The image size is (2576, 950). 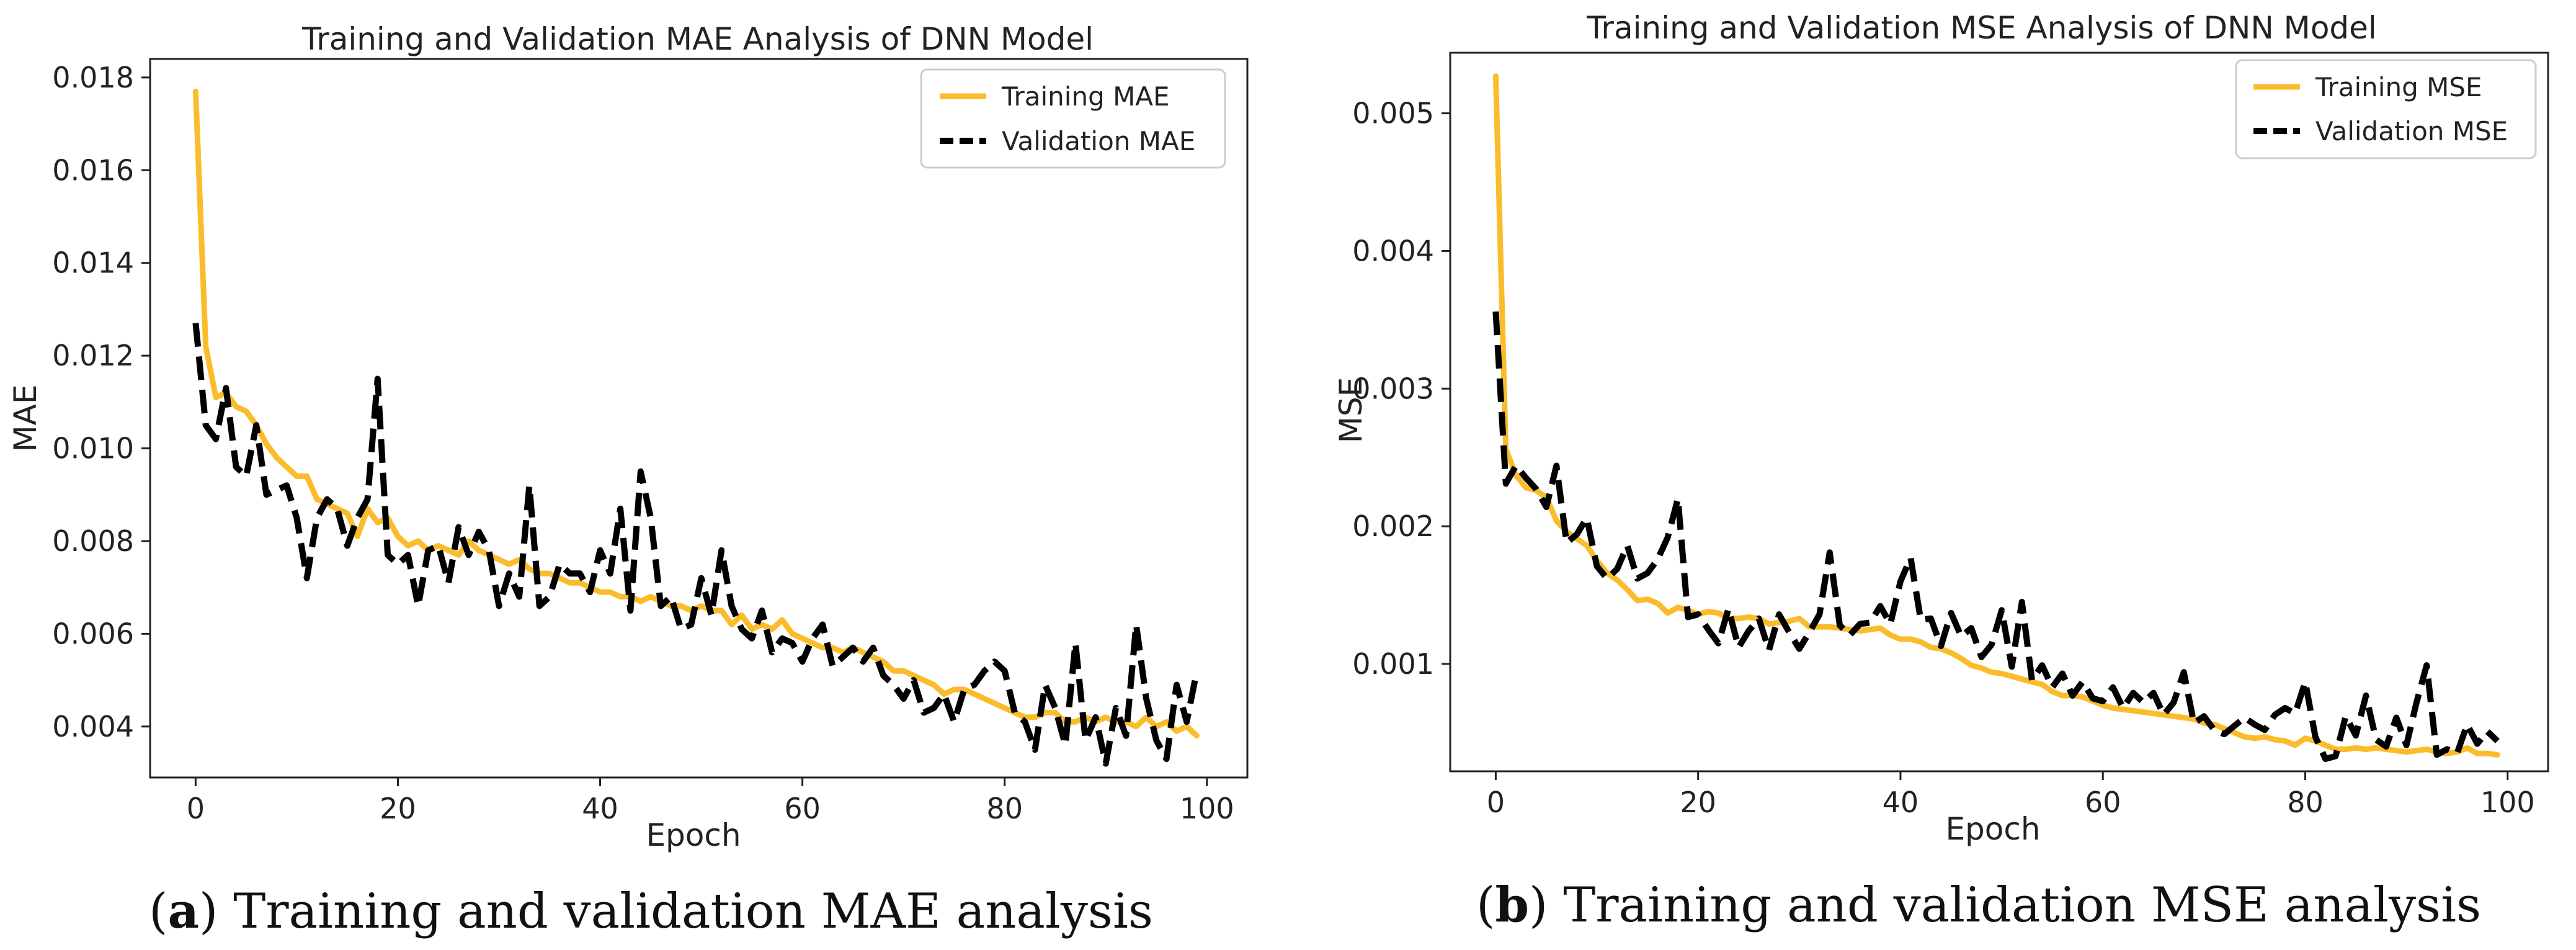 What do you see at coordinates (1393, 664) in the screenshot?
I see `mse-y-tick-label: 0.001` at bounding box center [1393, 664].